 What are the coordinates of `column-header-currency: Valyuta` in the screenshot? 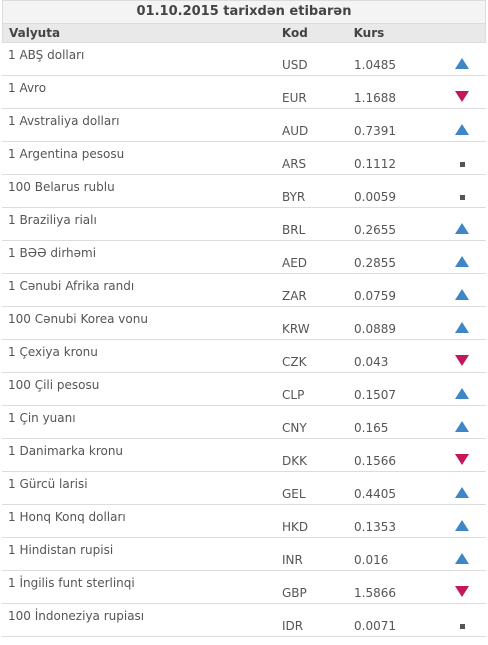 It's located at (35, 33).